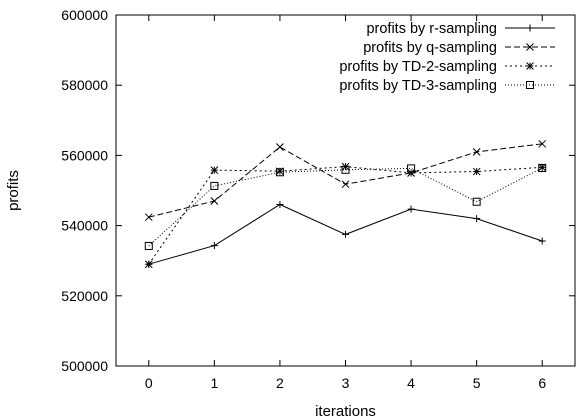 The height and width of the screenshot is (420, 579). What do you see at coordinates (411, 383) in the screenshot?
I see `x-tick-label: 4` at bounding box center [411, 383].